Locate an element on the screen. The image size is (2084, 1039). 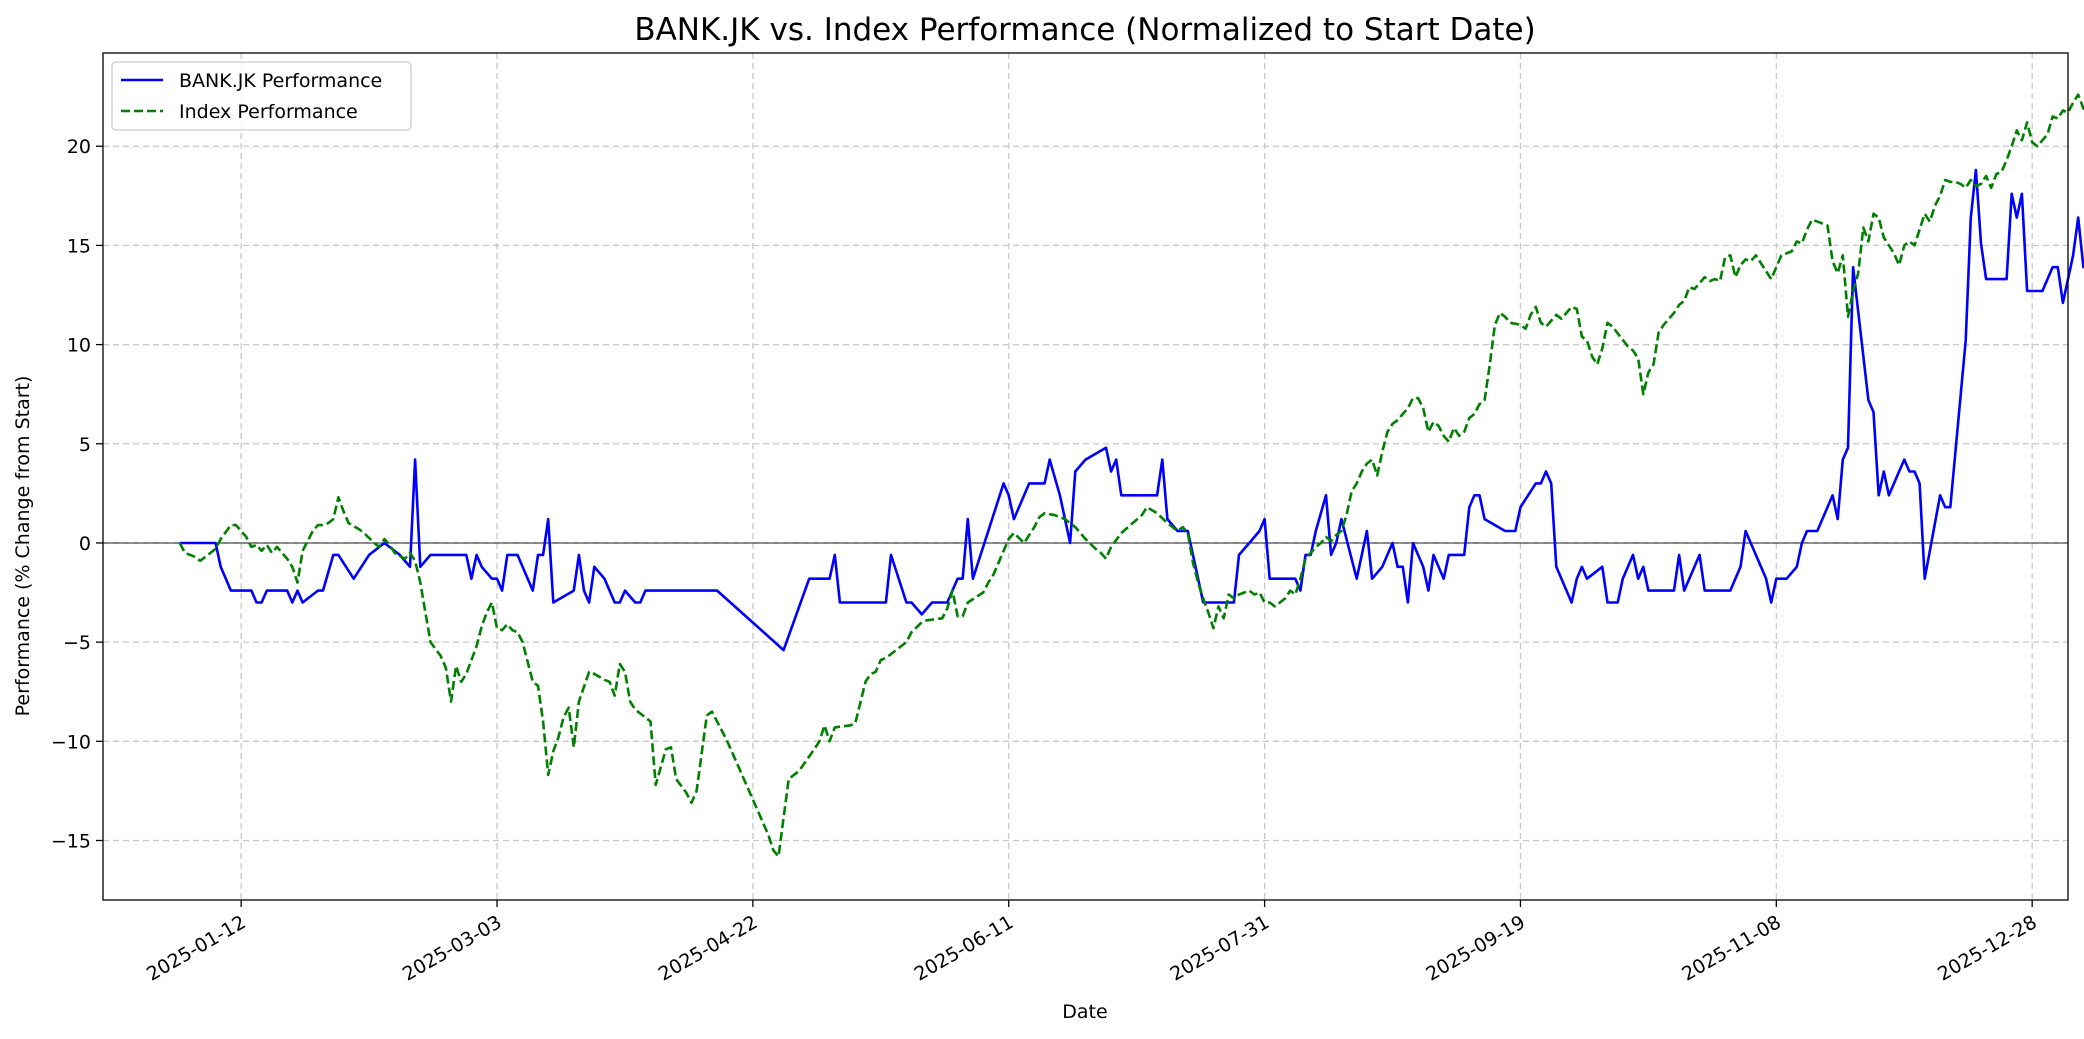
y-tick-label: −10 is located at coordinates (71, 742).